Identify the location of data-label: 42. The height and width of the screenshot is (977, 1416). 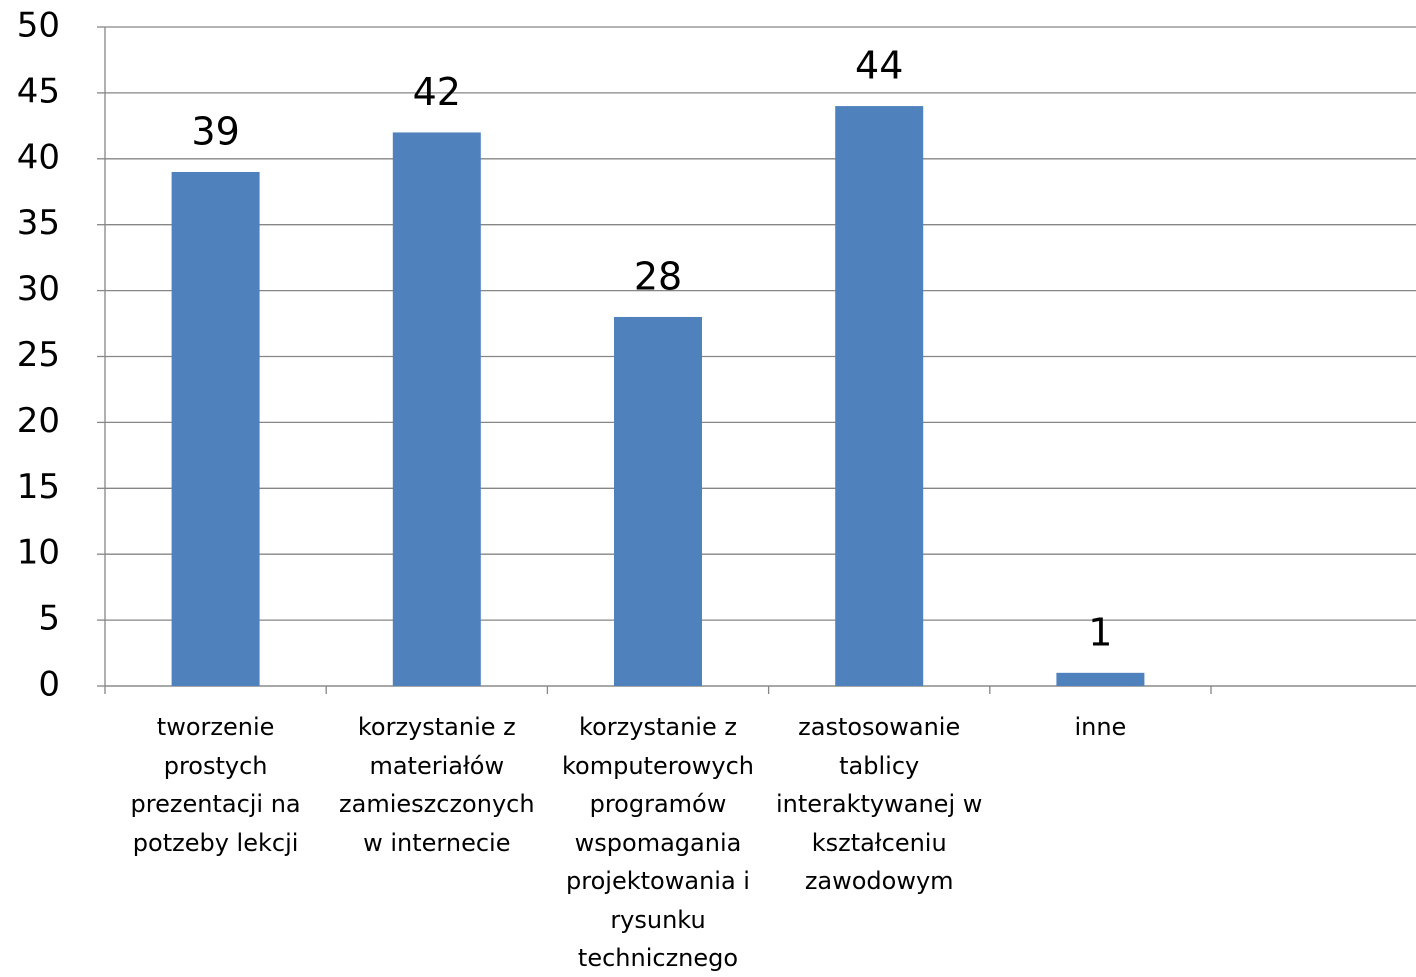
(437, 92).